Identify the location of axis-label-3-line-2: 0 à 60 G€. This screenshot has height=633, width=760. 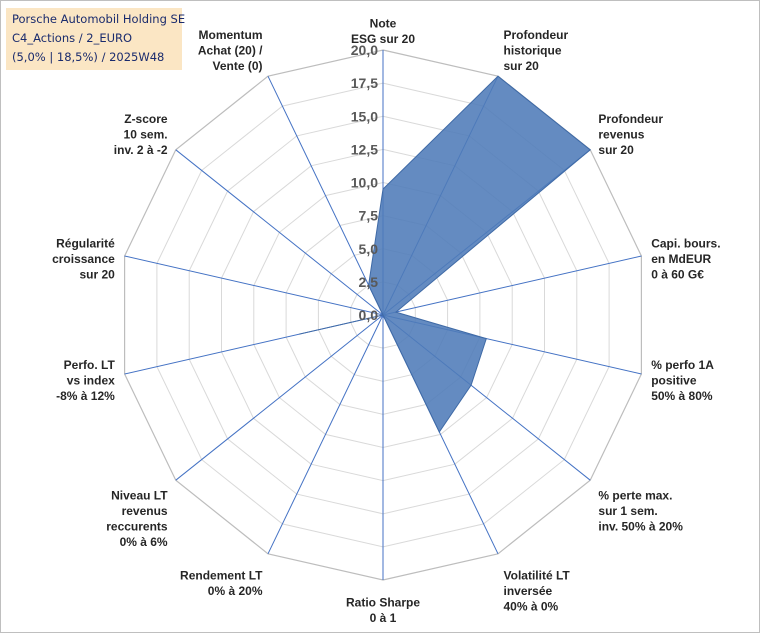
(677, 275).